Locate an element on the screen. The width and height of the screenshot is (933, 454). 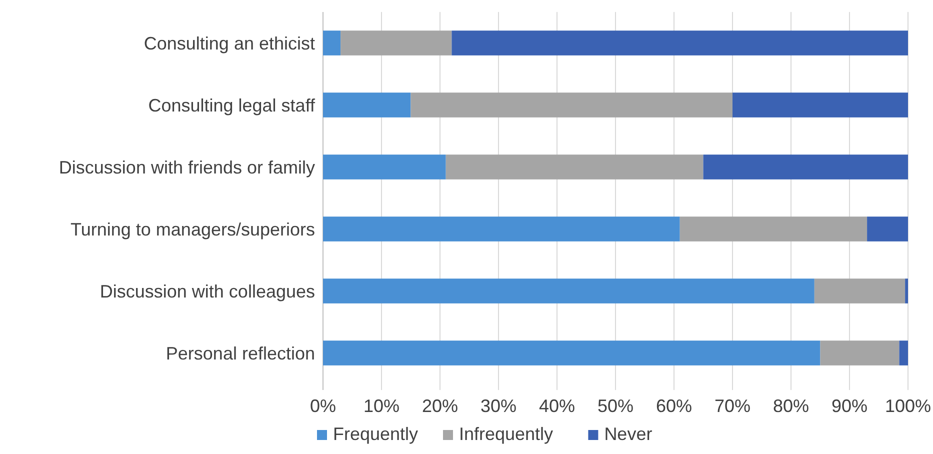
x-tick-label: 80% is located at coordinates (791, 406).